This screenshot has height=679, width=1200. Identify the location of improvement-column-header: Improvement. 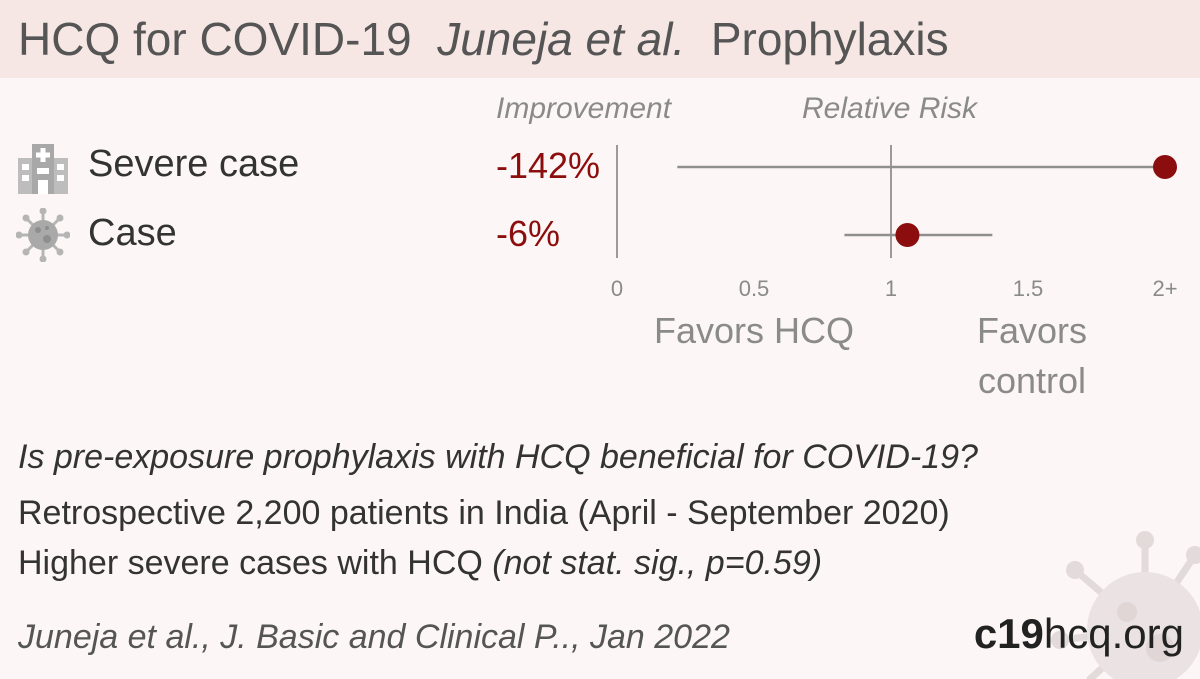
(584, 108).